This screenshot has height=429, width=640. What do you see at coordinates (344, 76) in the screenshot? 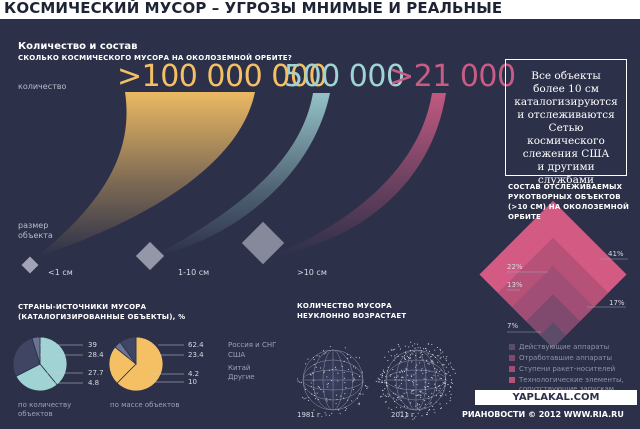
I see `count-medium-debris: 500 000` at bounding box center [344, 76].